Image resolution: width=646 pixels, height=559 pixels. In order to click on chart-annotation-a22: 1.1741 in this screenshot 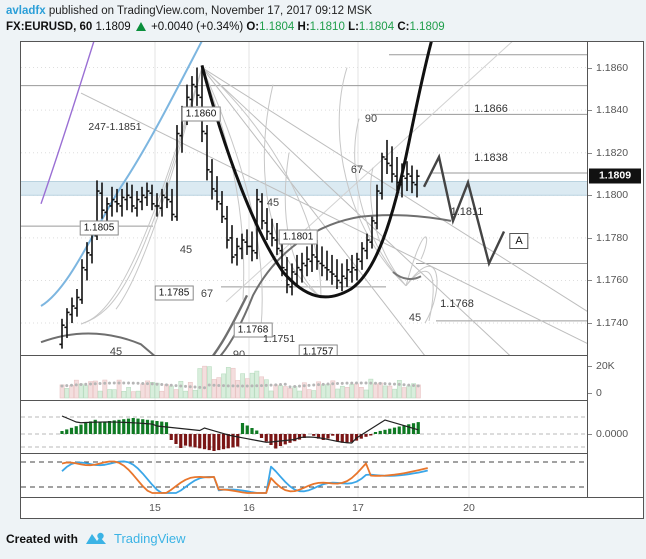, I will do `click(485, 354)`.